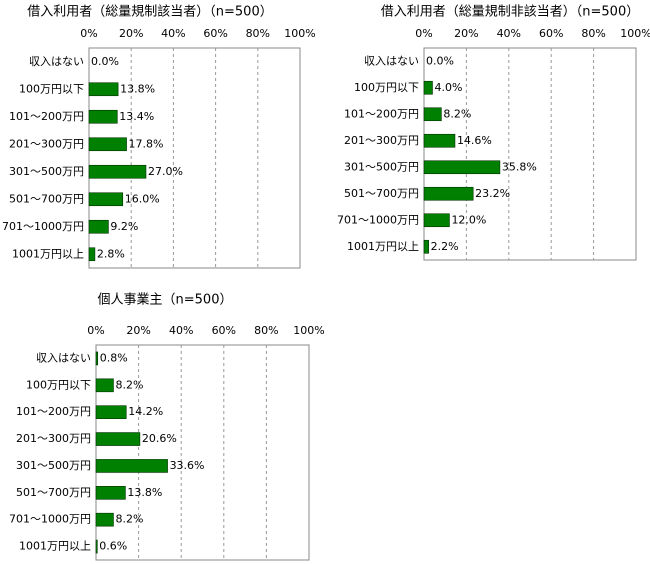 The height and width of the screenshot is (564, 650). Describe the element at coordinates (136, 116) in the screenshot. I see `value-label: 13.4%` at that location.